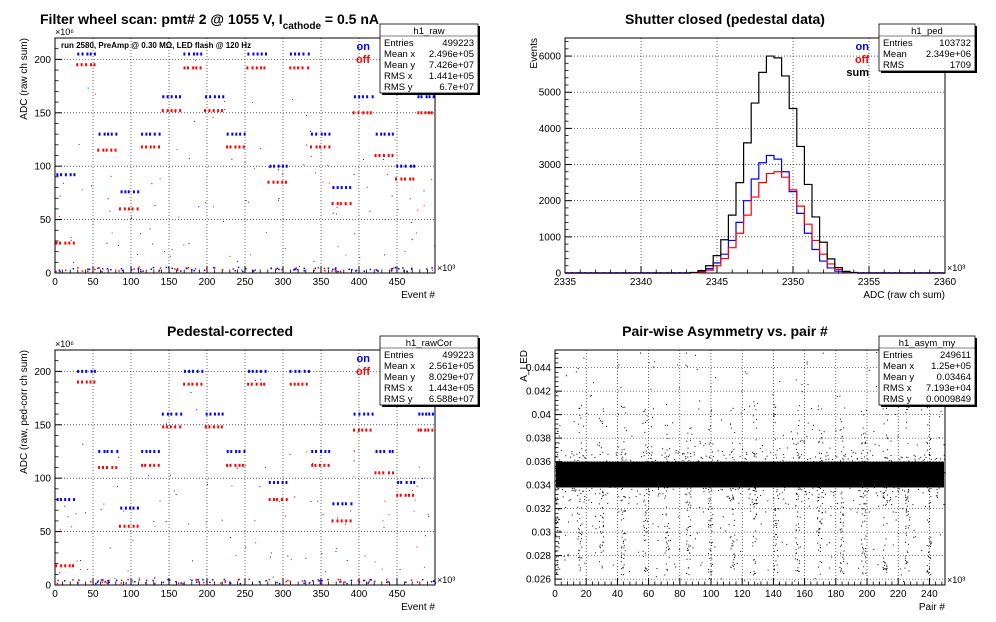 This screenshot has width=996, height=622. What do you see at coordinates (711, 594) in the screenshot?
I see `x-tick-label: 100` at bounding box center [711, 594].